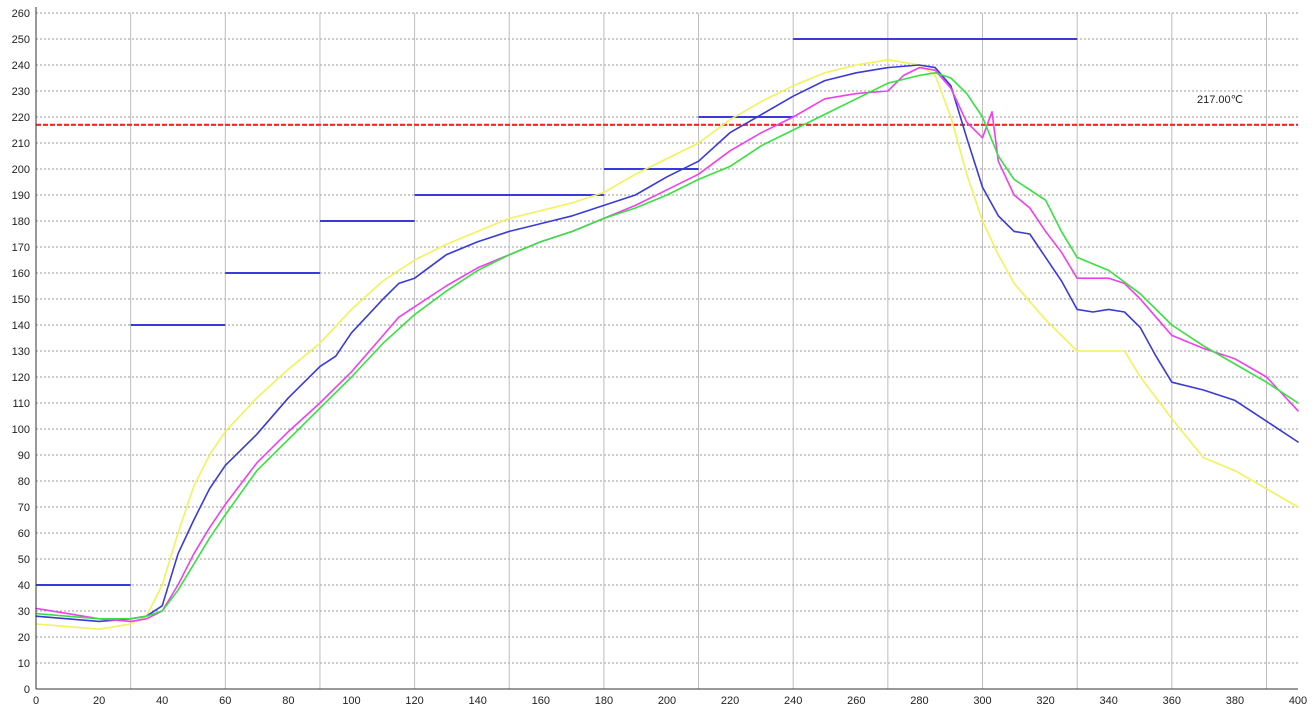 The height and width of the screenshot is (718, 1312). Describe the element at coordinates (793, 701) in the screenshot. I see `x-tick-label-240: 240` at that location.